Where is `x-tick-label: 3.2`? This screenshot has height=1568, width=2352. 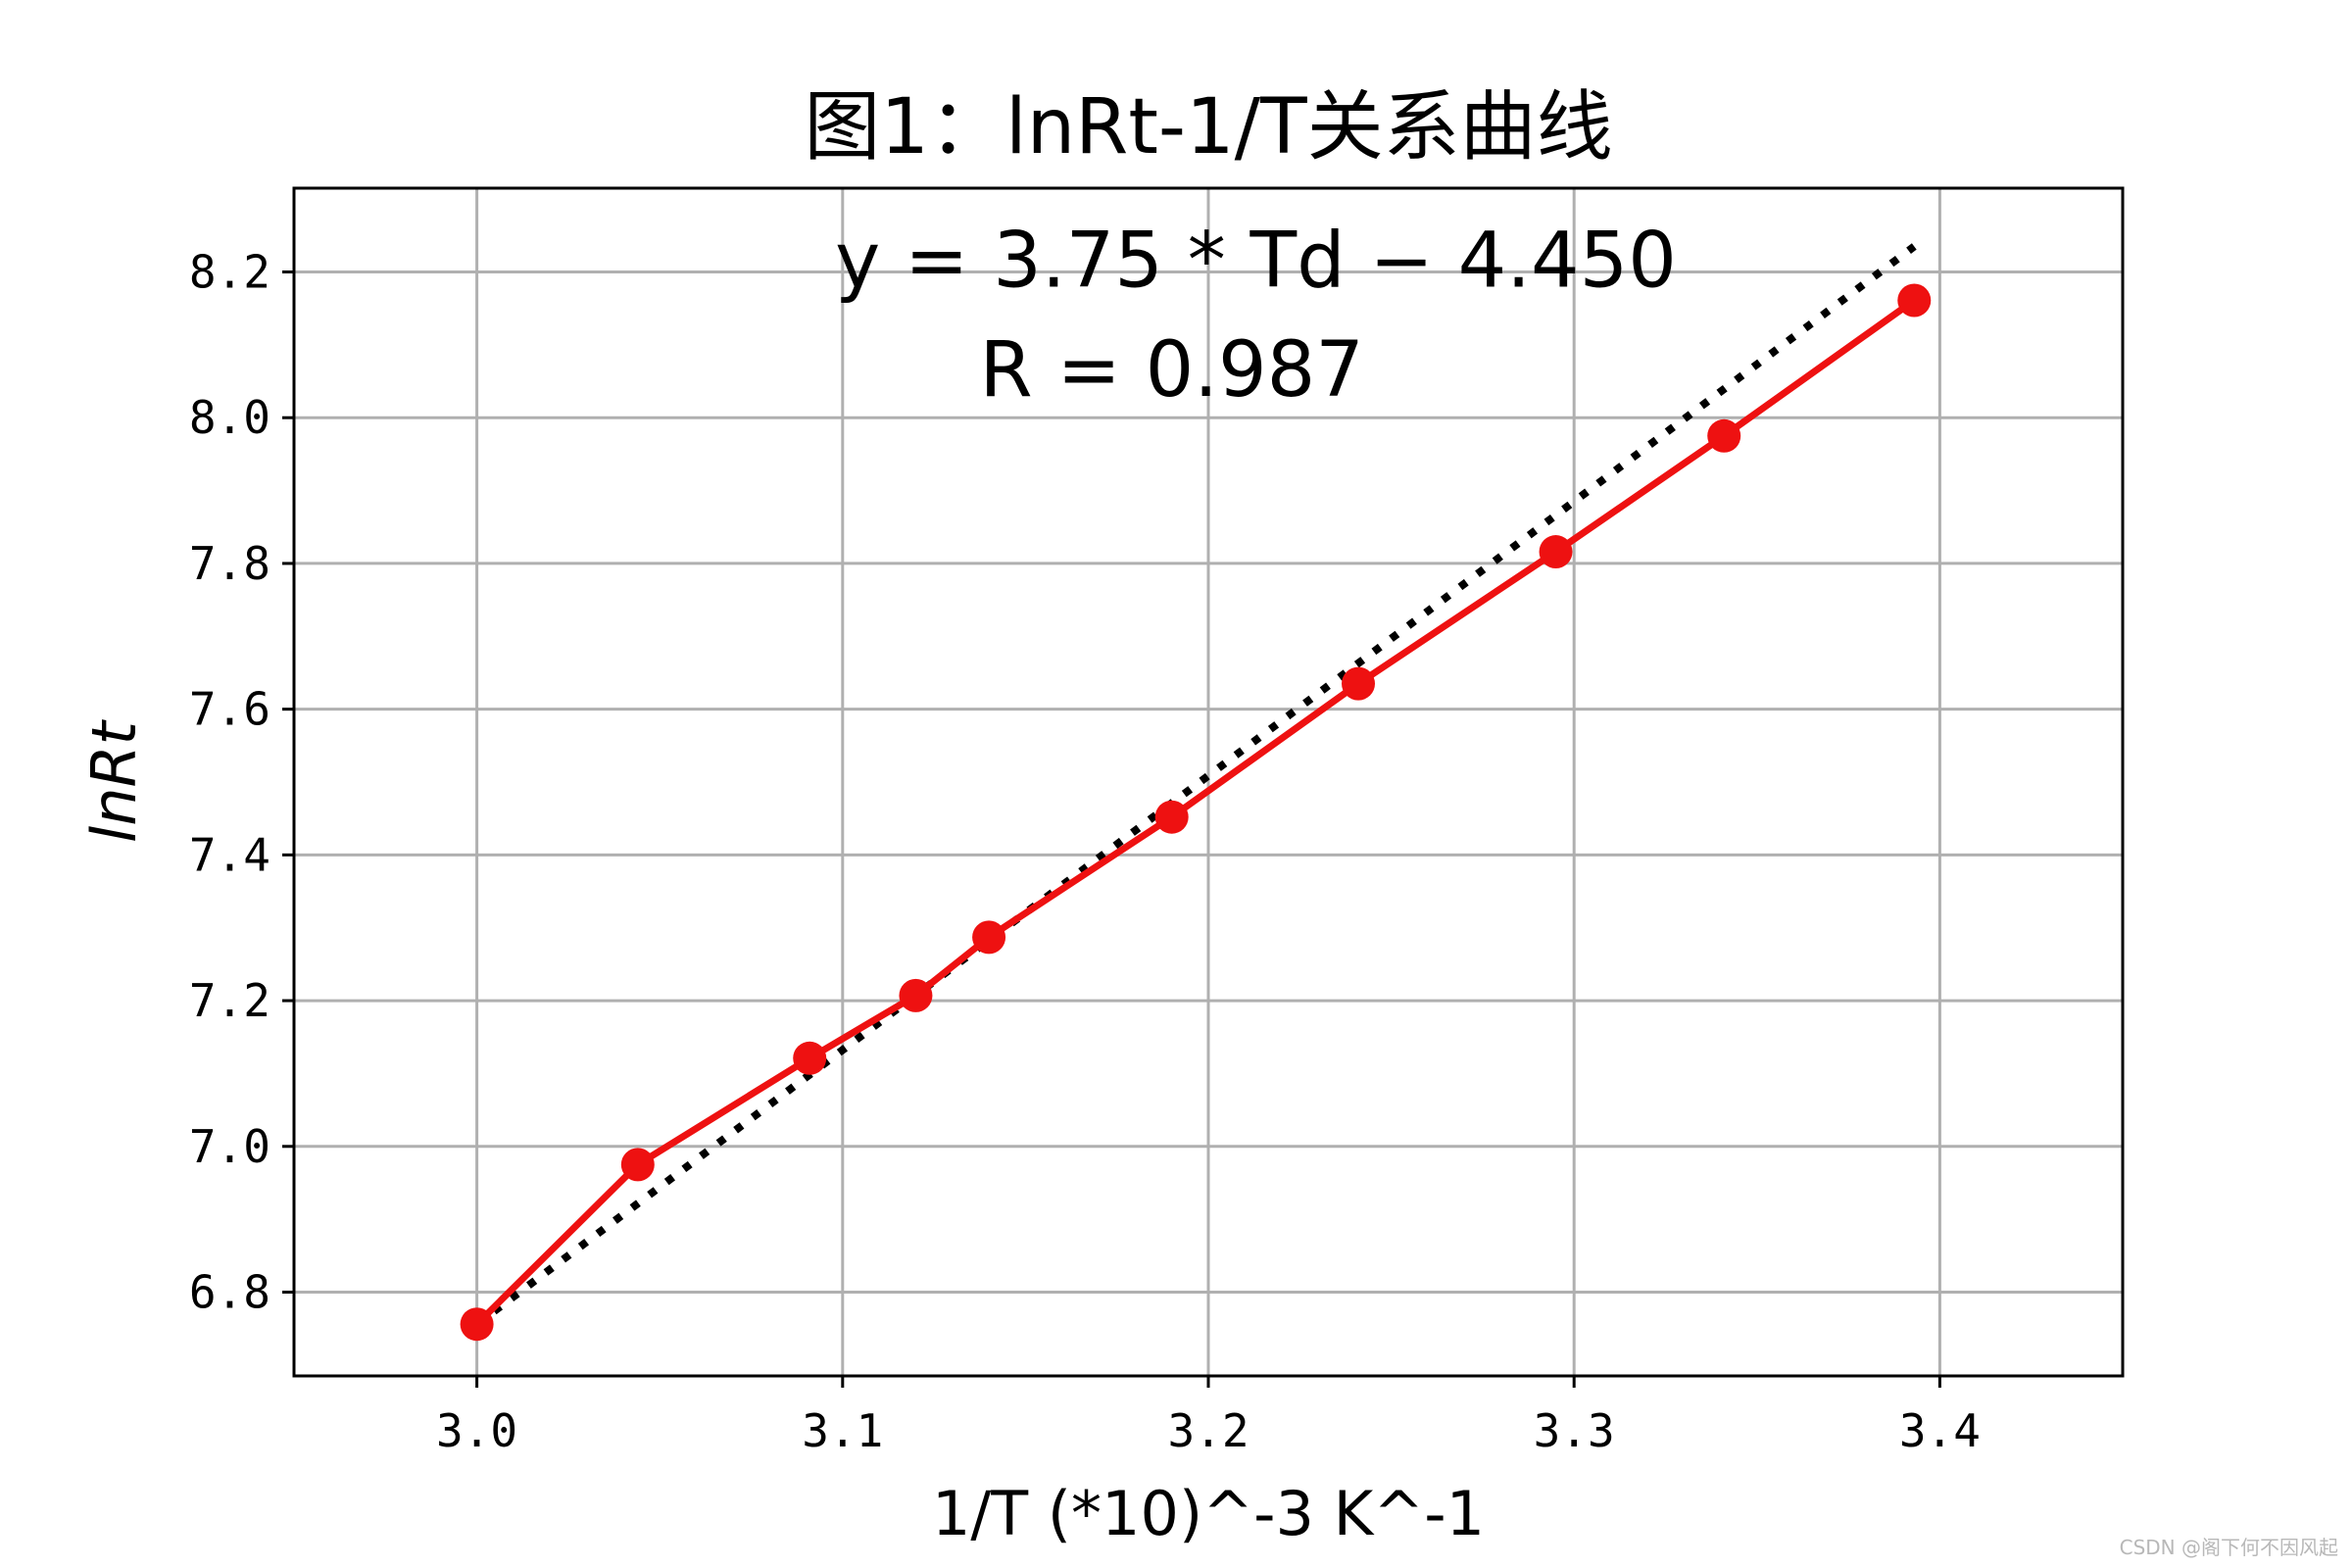
x-tick-label: 3.2 is located at coordinates (1208, 1430).